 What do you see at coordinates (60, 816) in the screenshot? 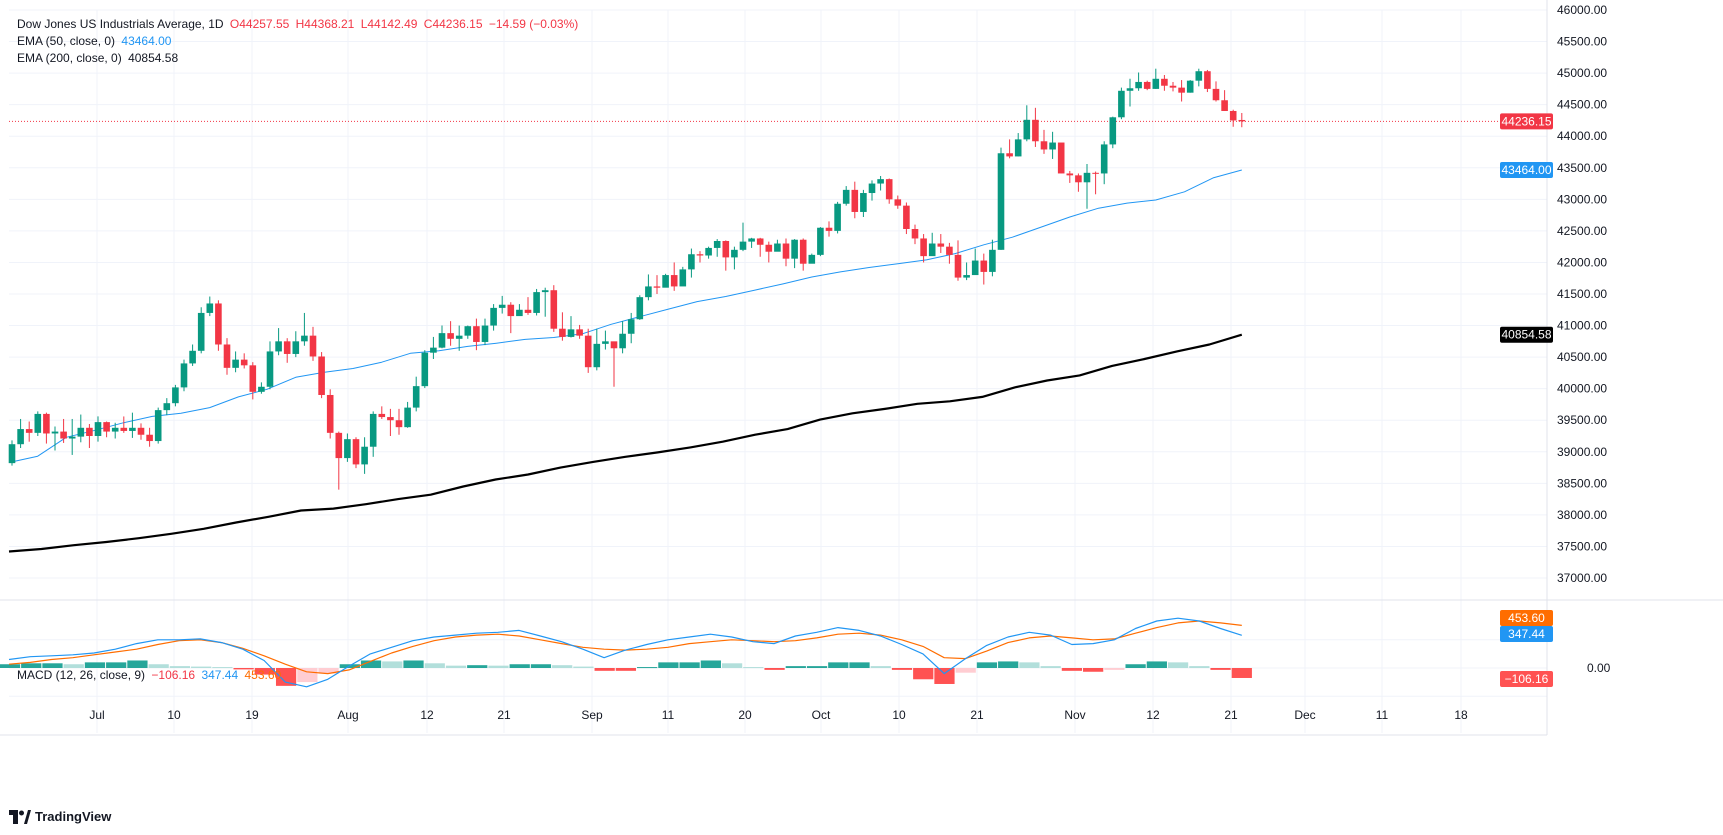
I see `tradingview-brand: TradingView` at bounding box center [60, 816].